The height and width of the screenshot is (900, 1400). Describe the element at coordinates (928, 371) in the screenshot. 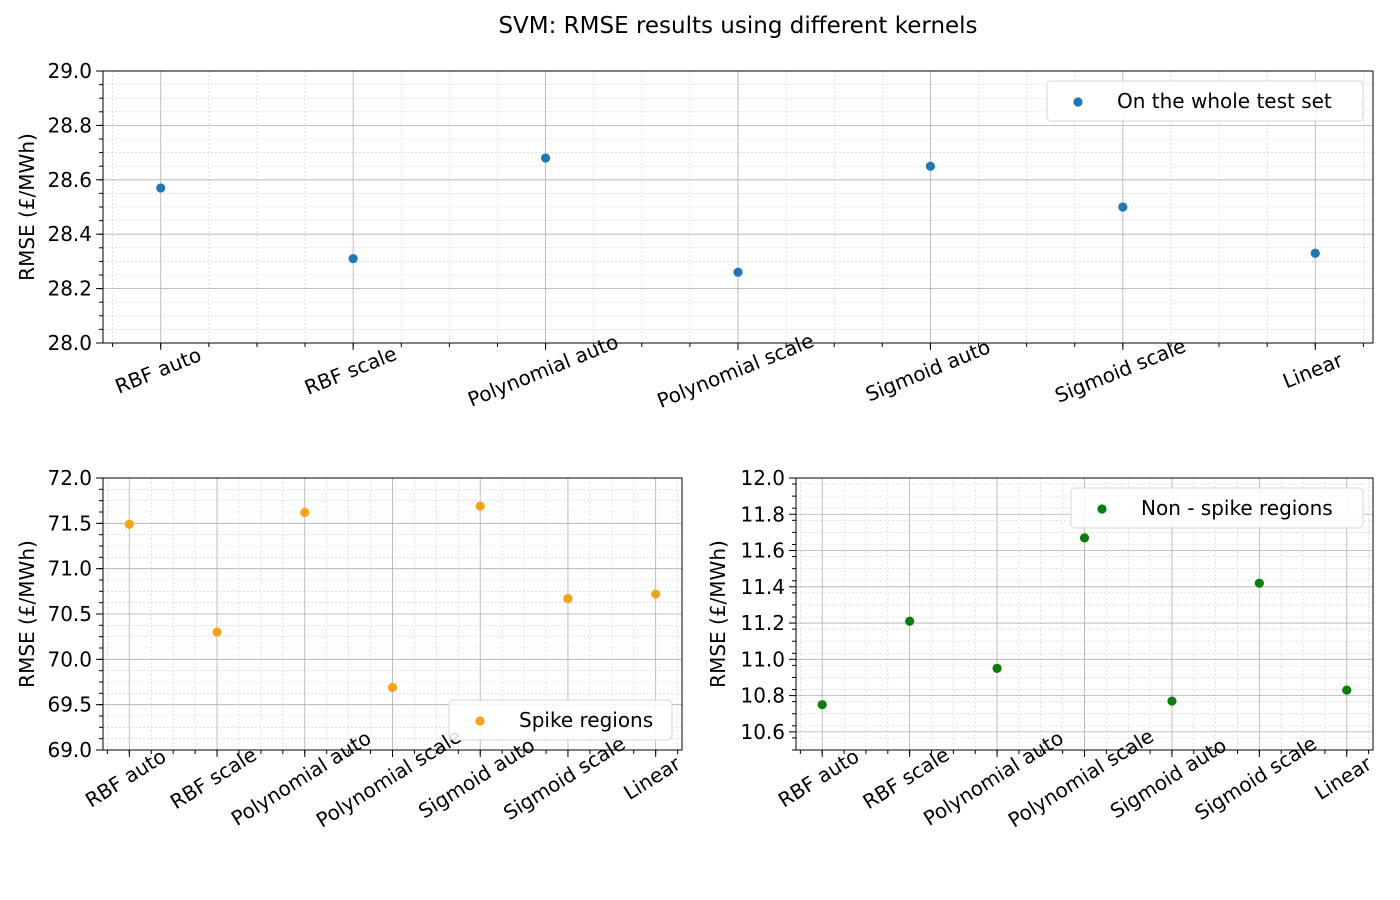

I see `x-tick-label: Sigmoid auto` at that location.